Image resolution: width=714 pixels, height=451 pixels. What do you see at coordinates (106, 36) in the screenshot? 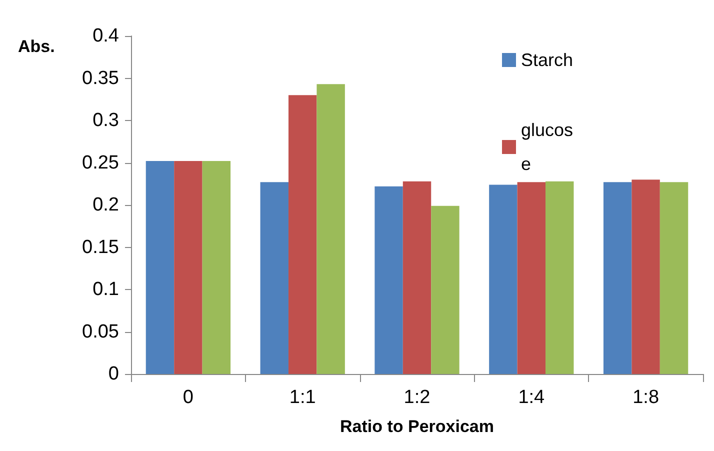
I see `y-tick-label: 0.4` at bounding box center [106, 36].